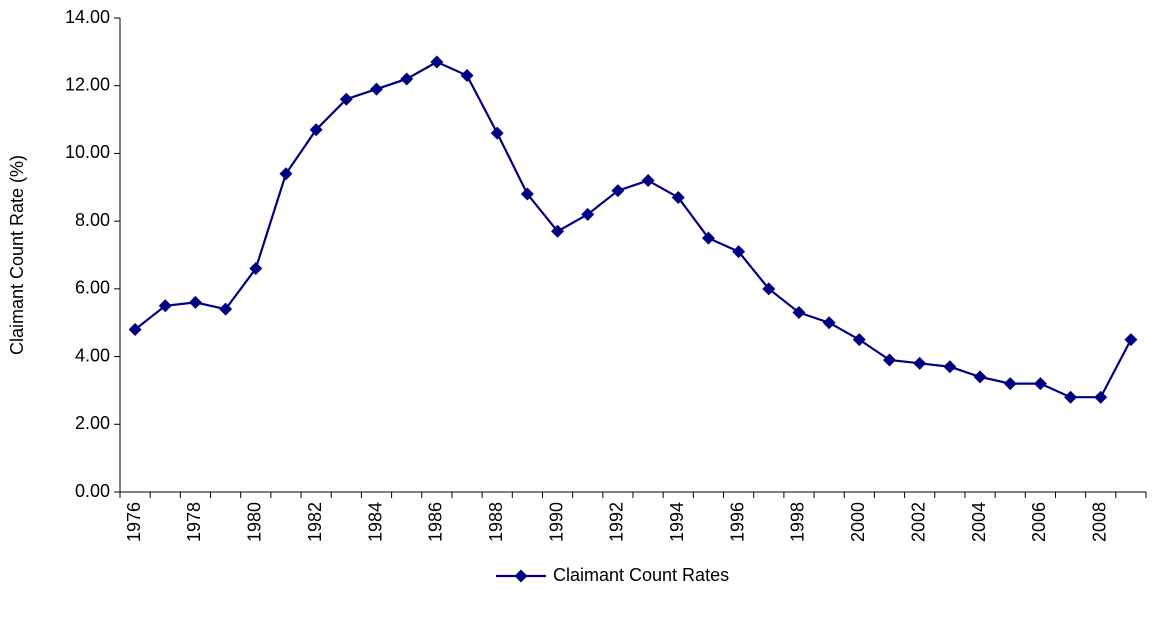  Describe the element at coordinates (858, 522) in the screenshot. I see `x-tick-label: 2000` at that location.